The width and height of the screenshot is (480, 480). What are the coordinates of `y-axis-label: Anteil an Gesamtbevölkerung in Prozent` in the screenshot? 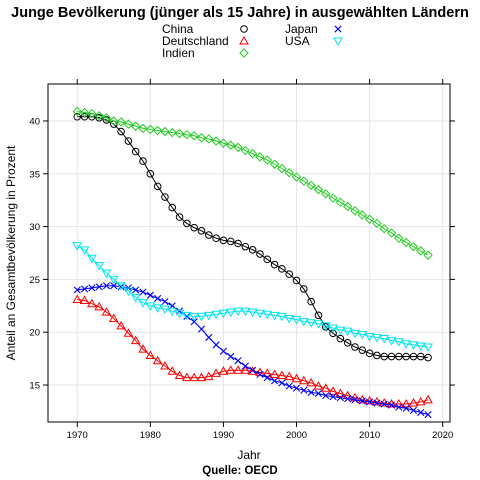 It's located at (11, 252).